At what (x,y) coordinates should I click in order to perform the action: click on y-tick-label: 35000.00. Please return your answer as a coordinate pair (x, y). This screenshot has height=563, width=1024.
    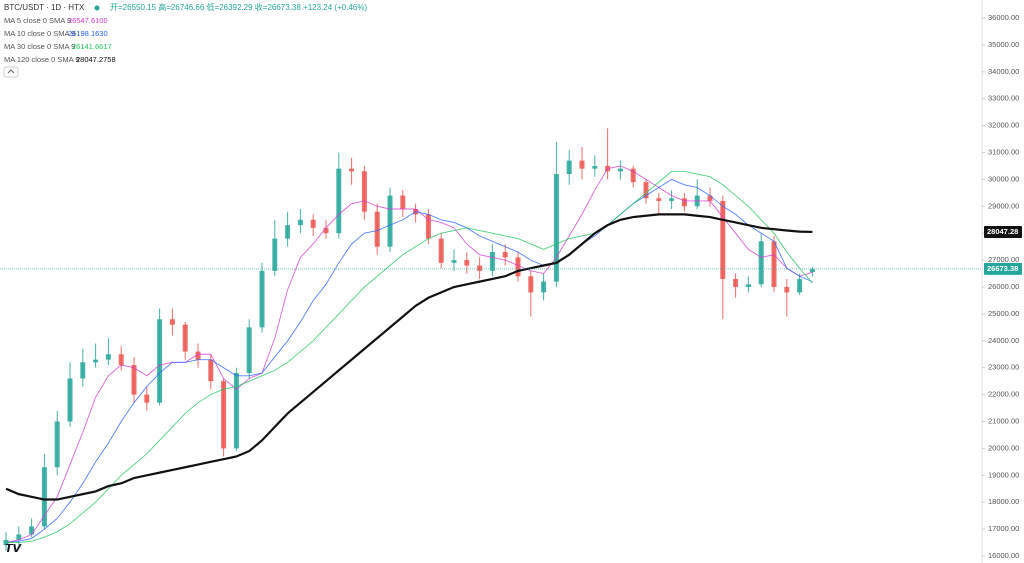
    Looking at the image, I should click on (1003, 44).